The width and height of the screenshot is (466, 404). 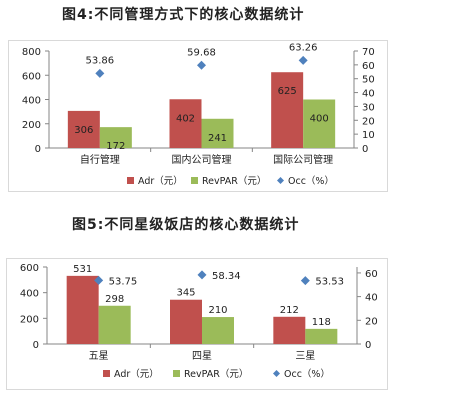 What do you see at coordinates (365, 149) in the screenshot?
I see `fig4-right-tick-label: 0` at bounding box center [365, 149].